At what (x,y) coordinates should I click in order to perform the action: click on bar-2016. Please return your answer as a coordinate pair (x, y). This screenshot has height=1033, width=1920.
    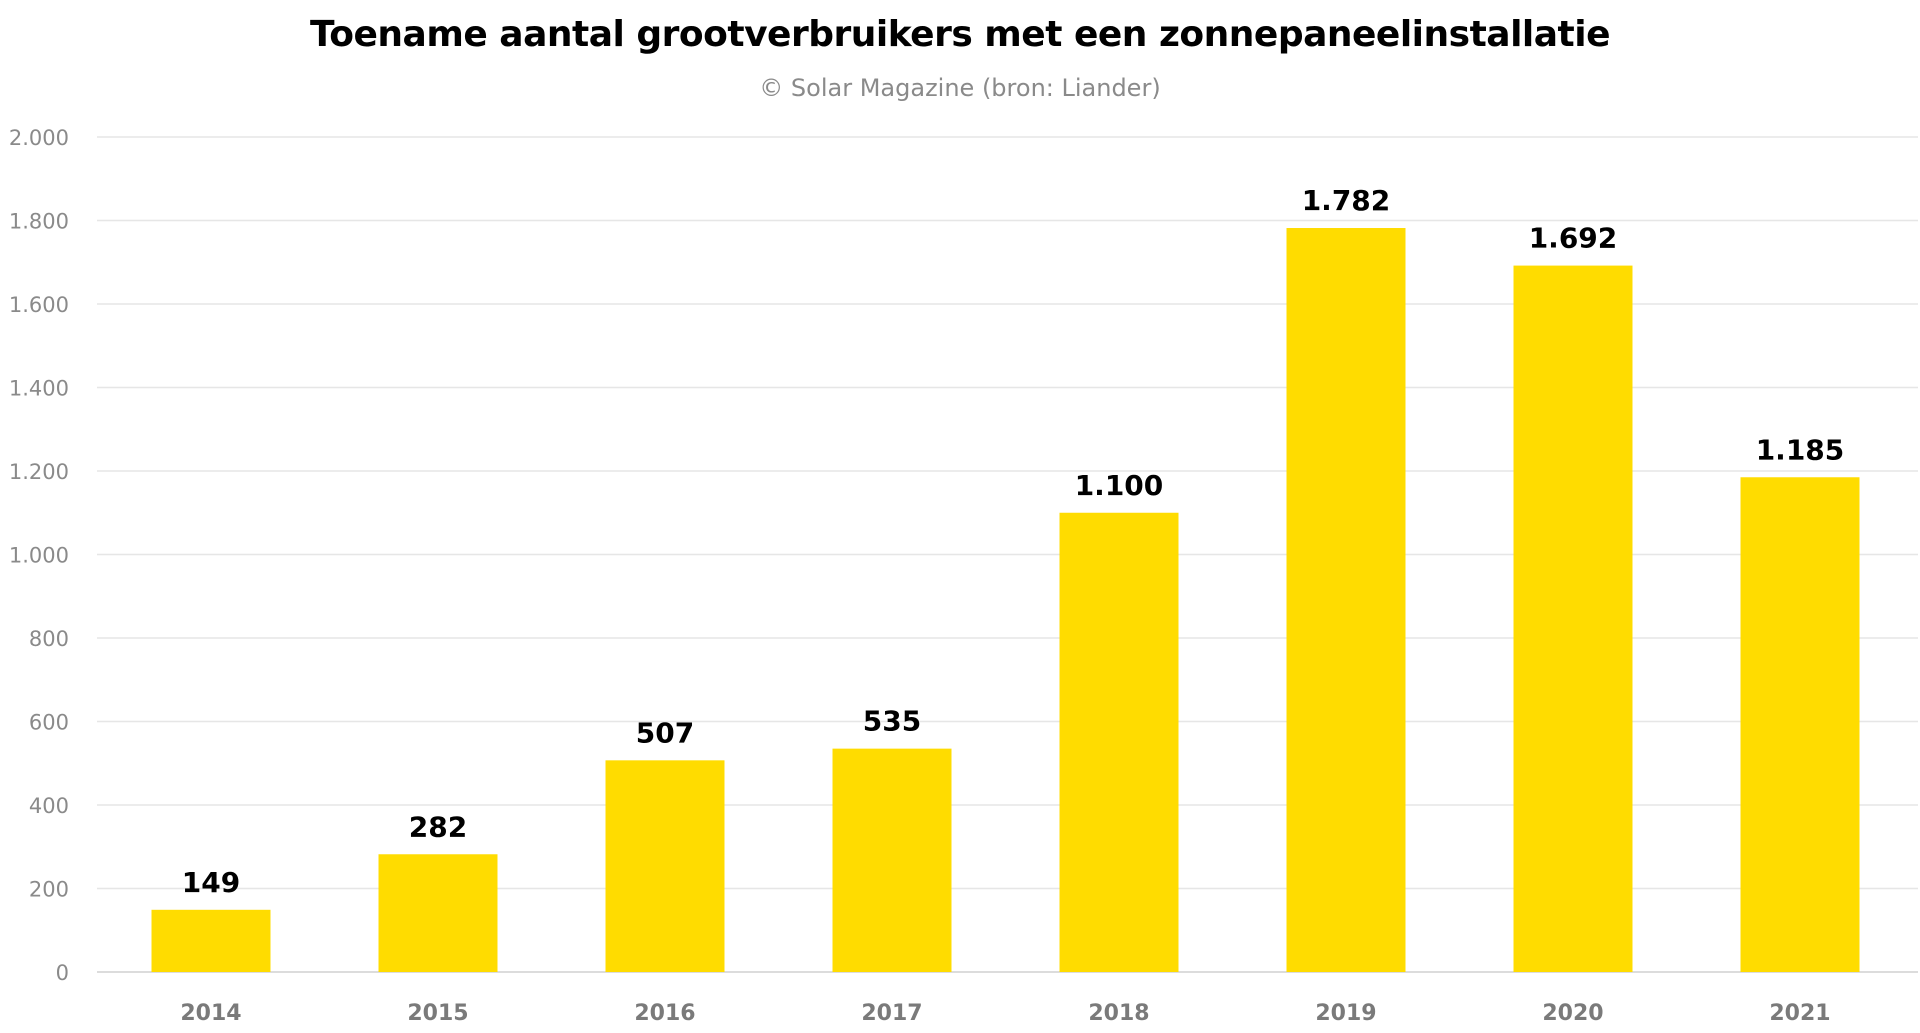
    Looking at the image, I should click on (665, 866).